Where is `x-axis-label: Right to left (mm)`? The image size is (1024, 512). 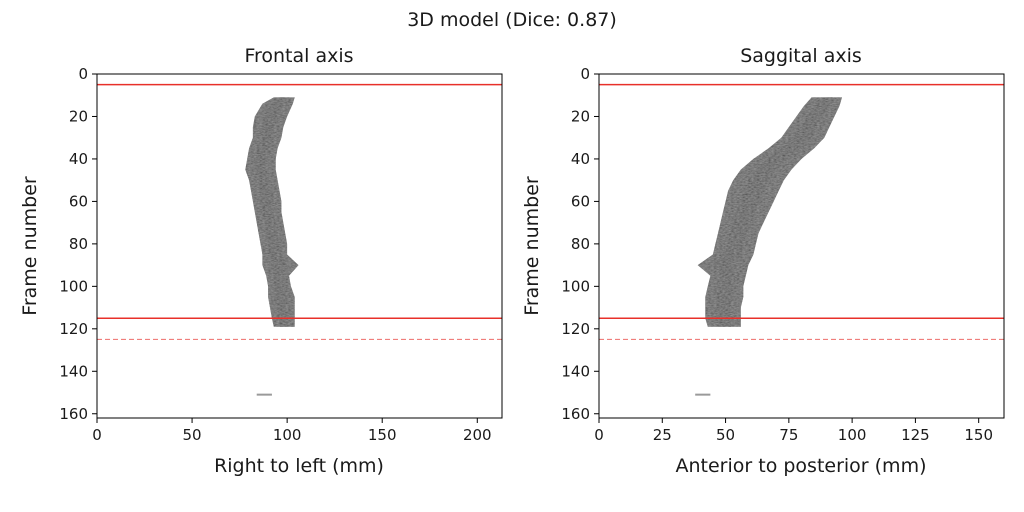
x-axis-label: Right to left (mm) is located at coordinates (299, 466).